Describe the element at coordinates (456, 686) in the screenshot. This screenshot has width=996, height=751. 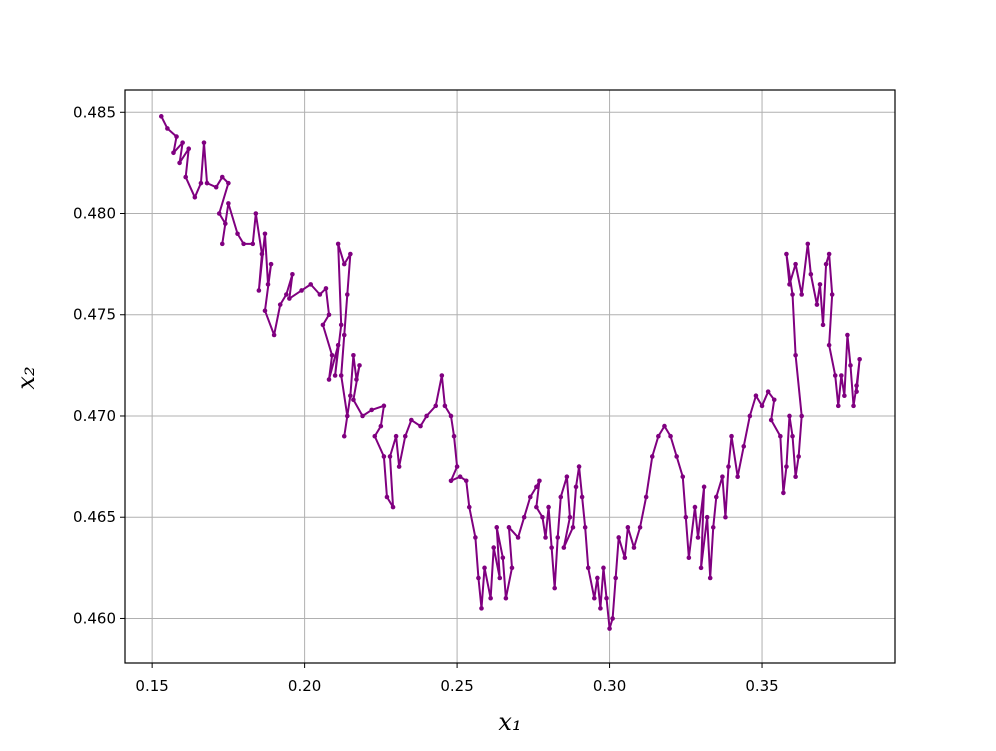
I see `x-tick-label: 0.25` at that location.